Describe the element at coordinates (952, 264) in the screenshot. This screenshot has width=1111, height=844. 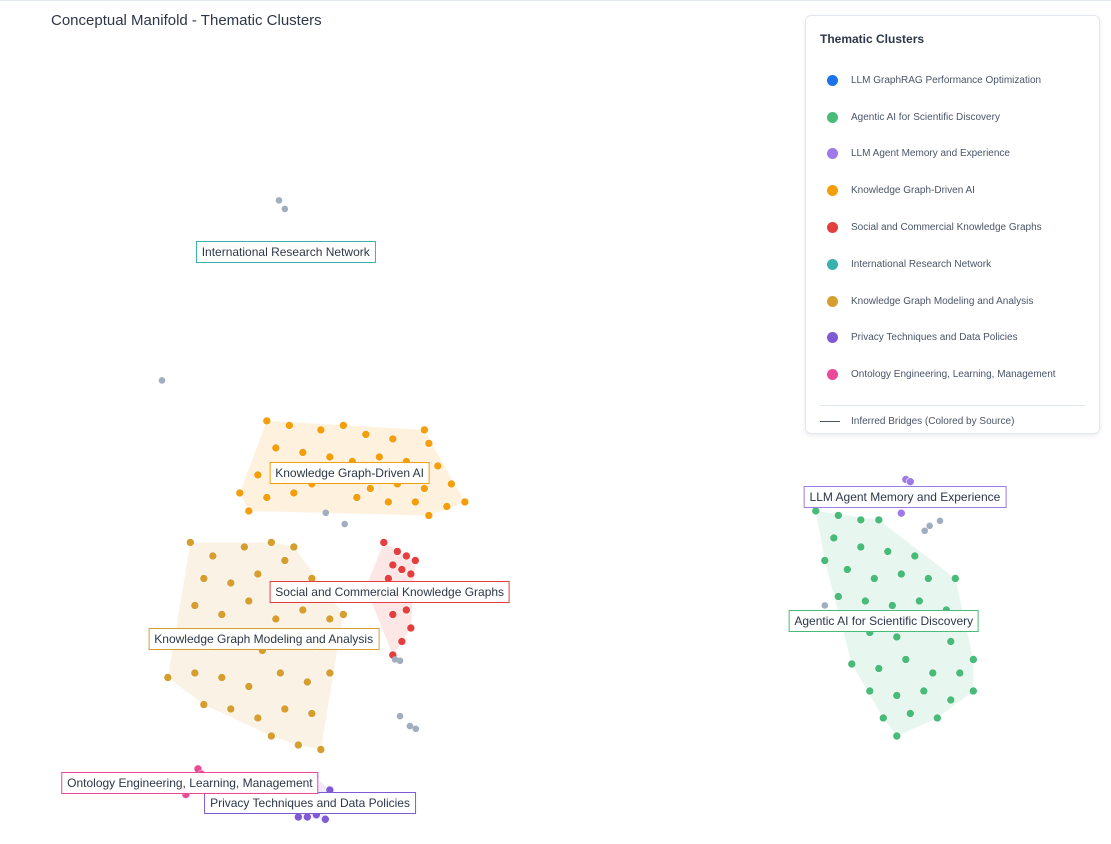
I see `legend-item: International Research Network` at that location.